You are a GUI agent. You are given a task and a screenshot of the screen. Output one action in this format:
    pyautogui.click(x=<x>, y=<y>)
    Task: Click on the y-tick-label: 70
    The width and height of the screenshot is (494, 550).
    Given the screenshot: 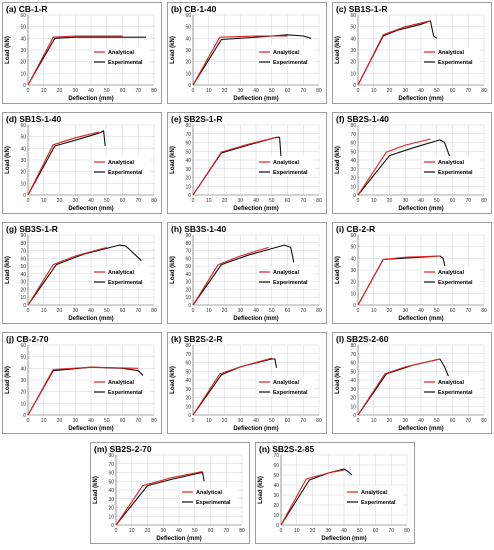 What is the action you would take?
    pyautogui.click(x=188, y=135)
    